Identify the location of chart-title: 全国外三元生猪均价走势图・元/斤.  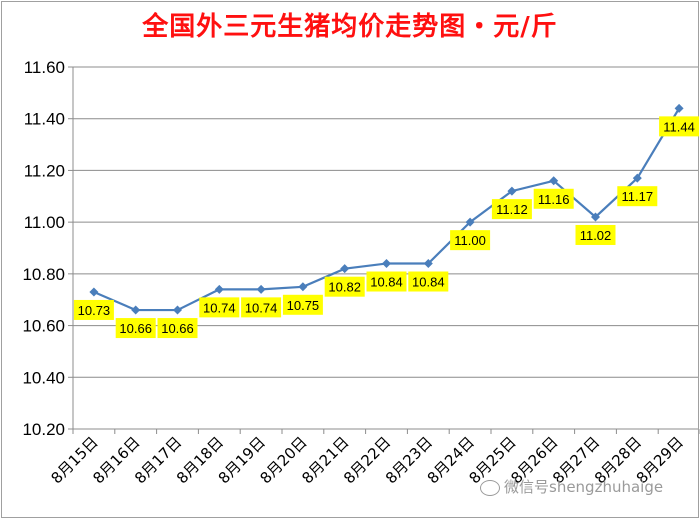
(350, 27).